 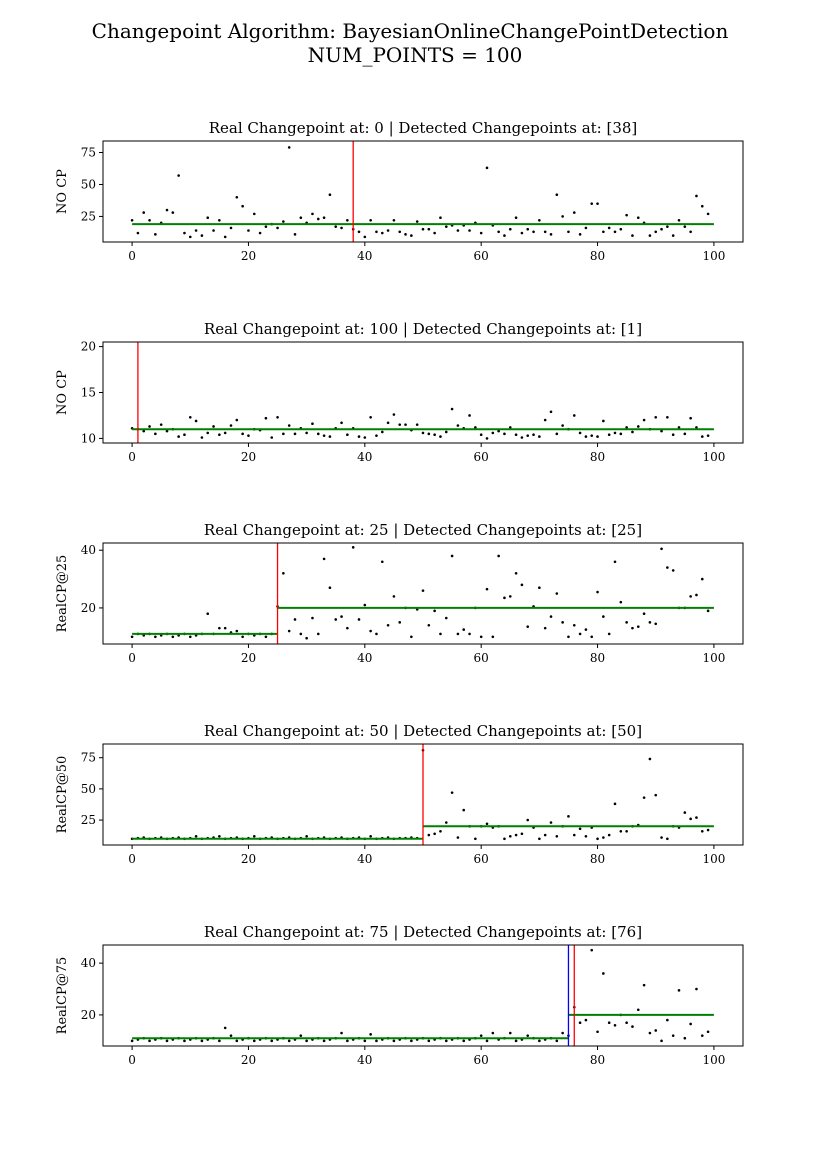 I want to click on x-tick-label: 60, so click(x=481, y=457).